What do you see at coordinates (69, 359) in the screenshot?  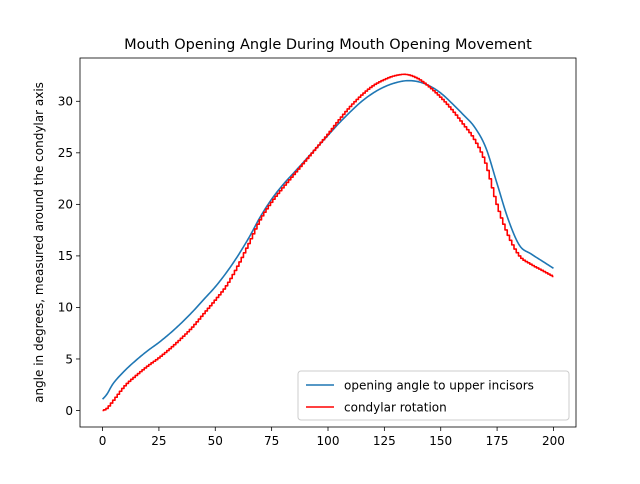 I see `y-tick-label: 5` at bounding box center [69, 359].